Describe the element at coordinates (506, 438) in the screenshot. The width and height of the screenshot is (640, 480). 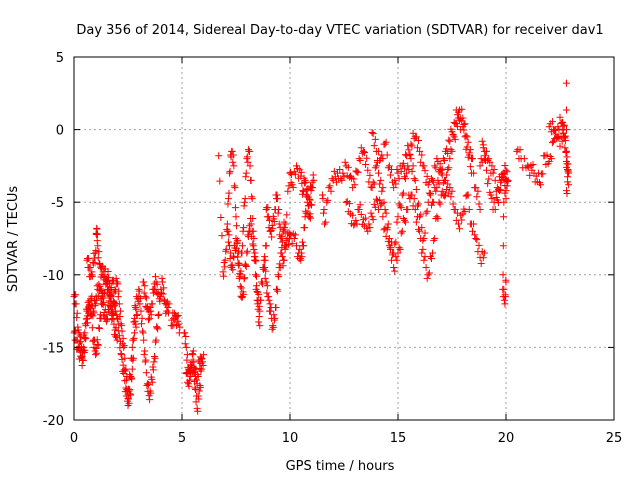
I see `x-tick-label: 20` at that location.